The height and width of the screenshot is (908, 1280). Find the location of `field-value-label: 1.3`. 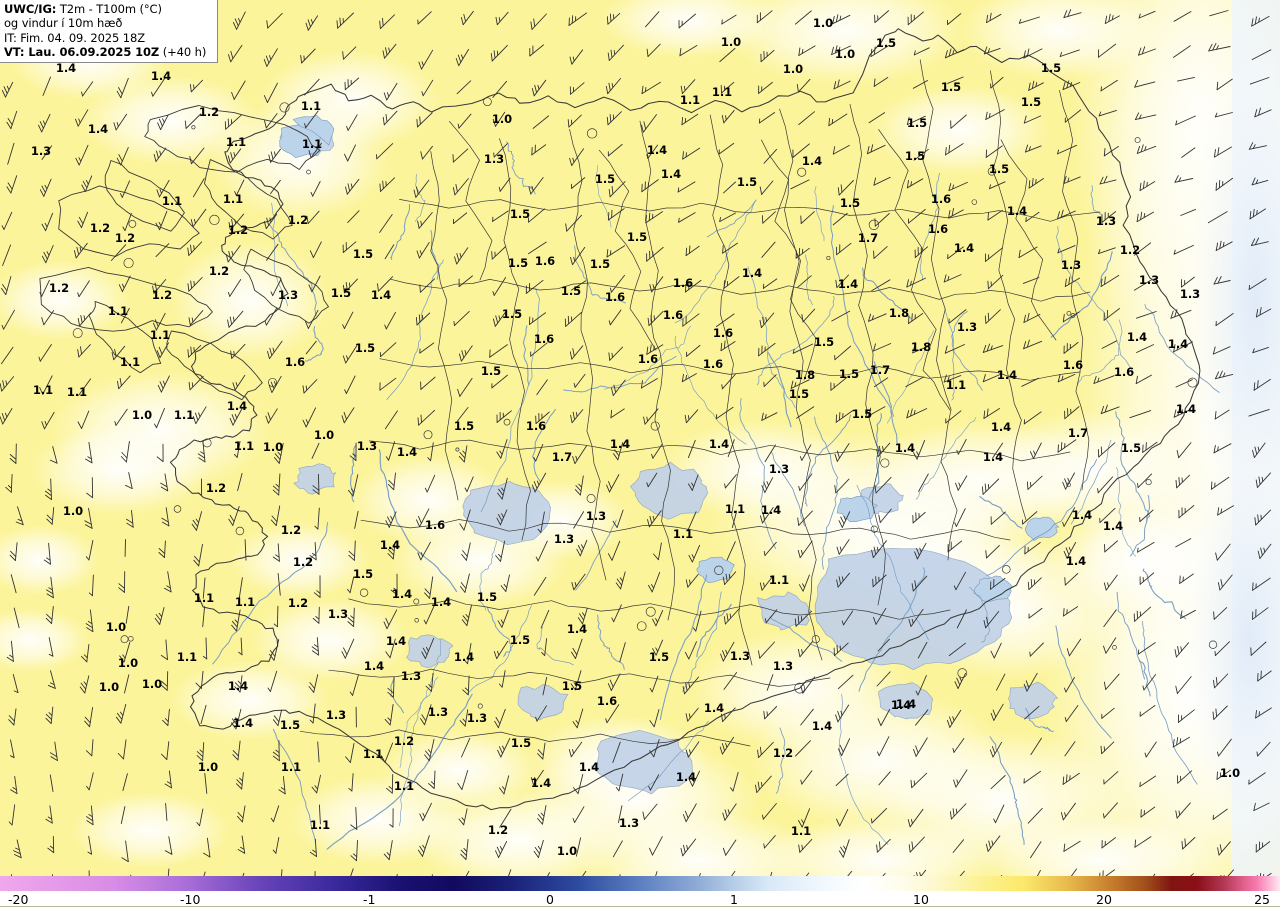

field-value-label: 1.3 is located at coordinates (438, 712).